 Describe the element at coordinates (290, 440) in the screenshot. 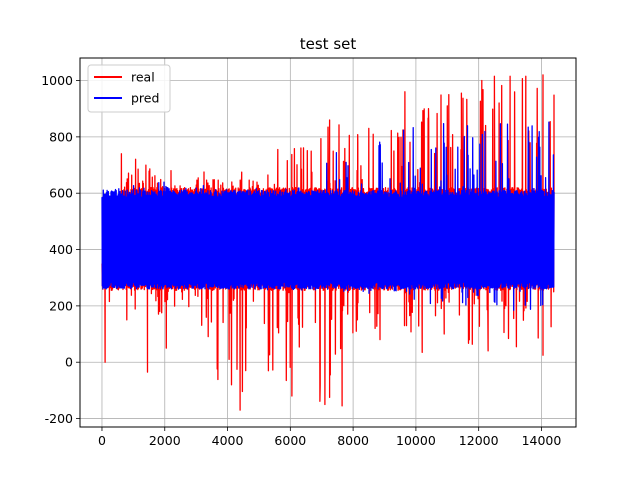

I see `x-tick-label: 6000` at that location.